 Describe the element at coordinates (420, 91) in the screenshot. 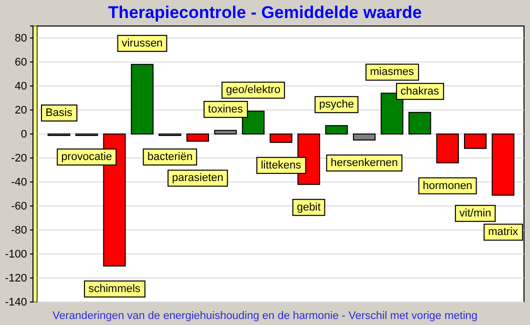

I see `x-tick-label: chakras` at that location.